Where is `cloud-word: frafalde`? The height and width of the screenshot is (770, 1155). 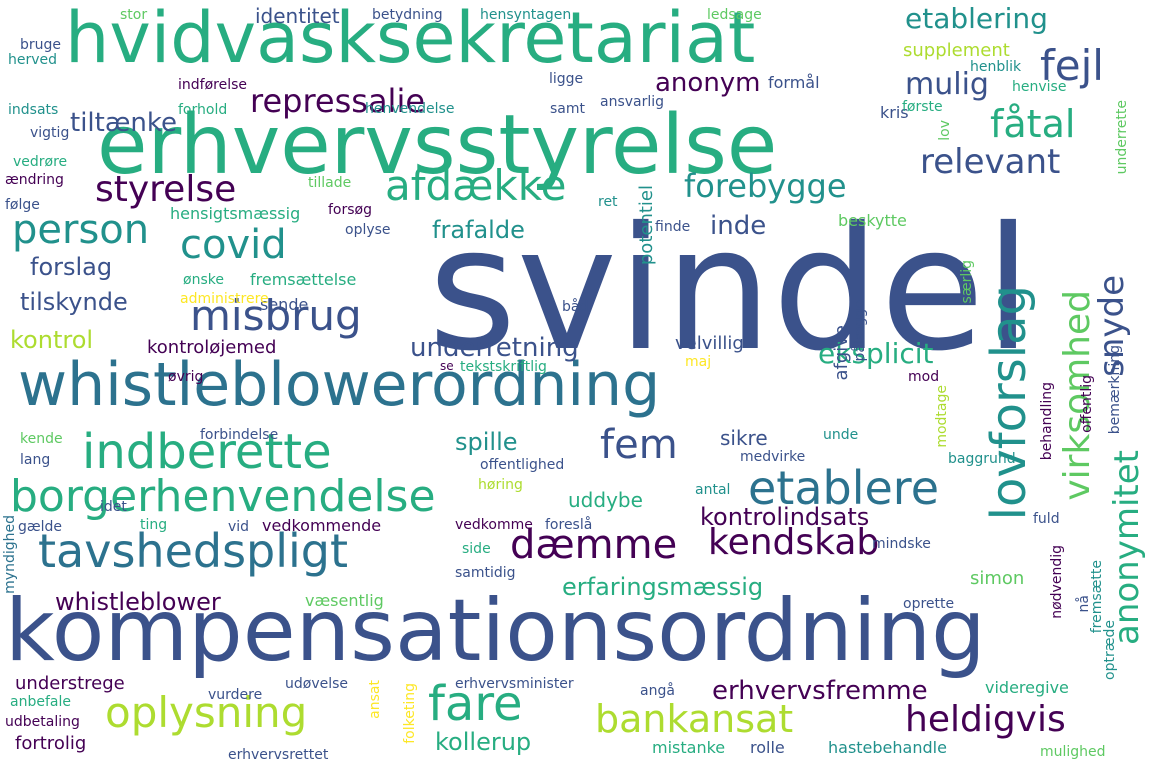 cloud-word: frafalde is located at coordinates (478, 230).